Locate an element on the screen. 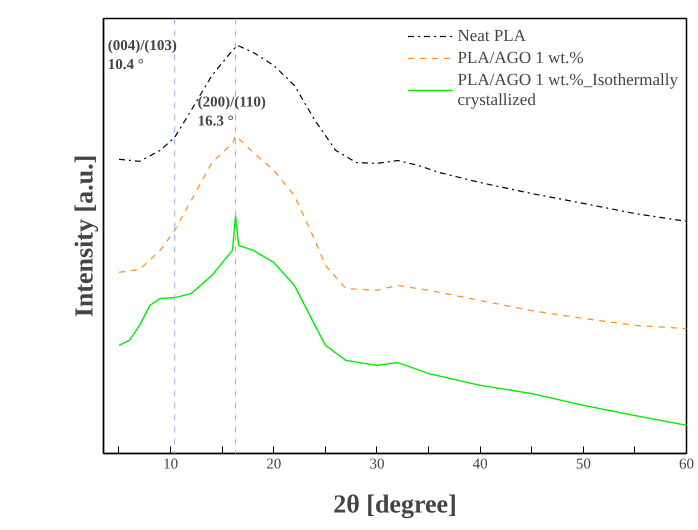 Image resolution: width=698 pixels, height=530 pixels. x-tick-label: 60 is located at coordinates (686, 464).